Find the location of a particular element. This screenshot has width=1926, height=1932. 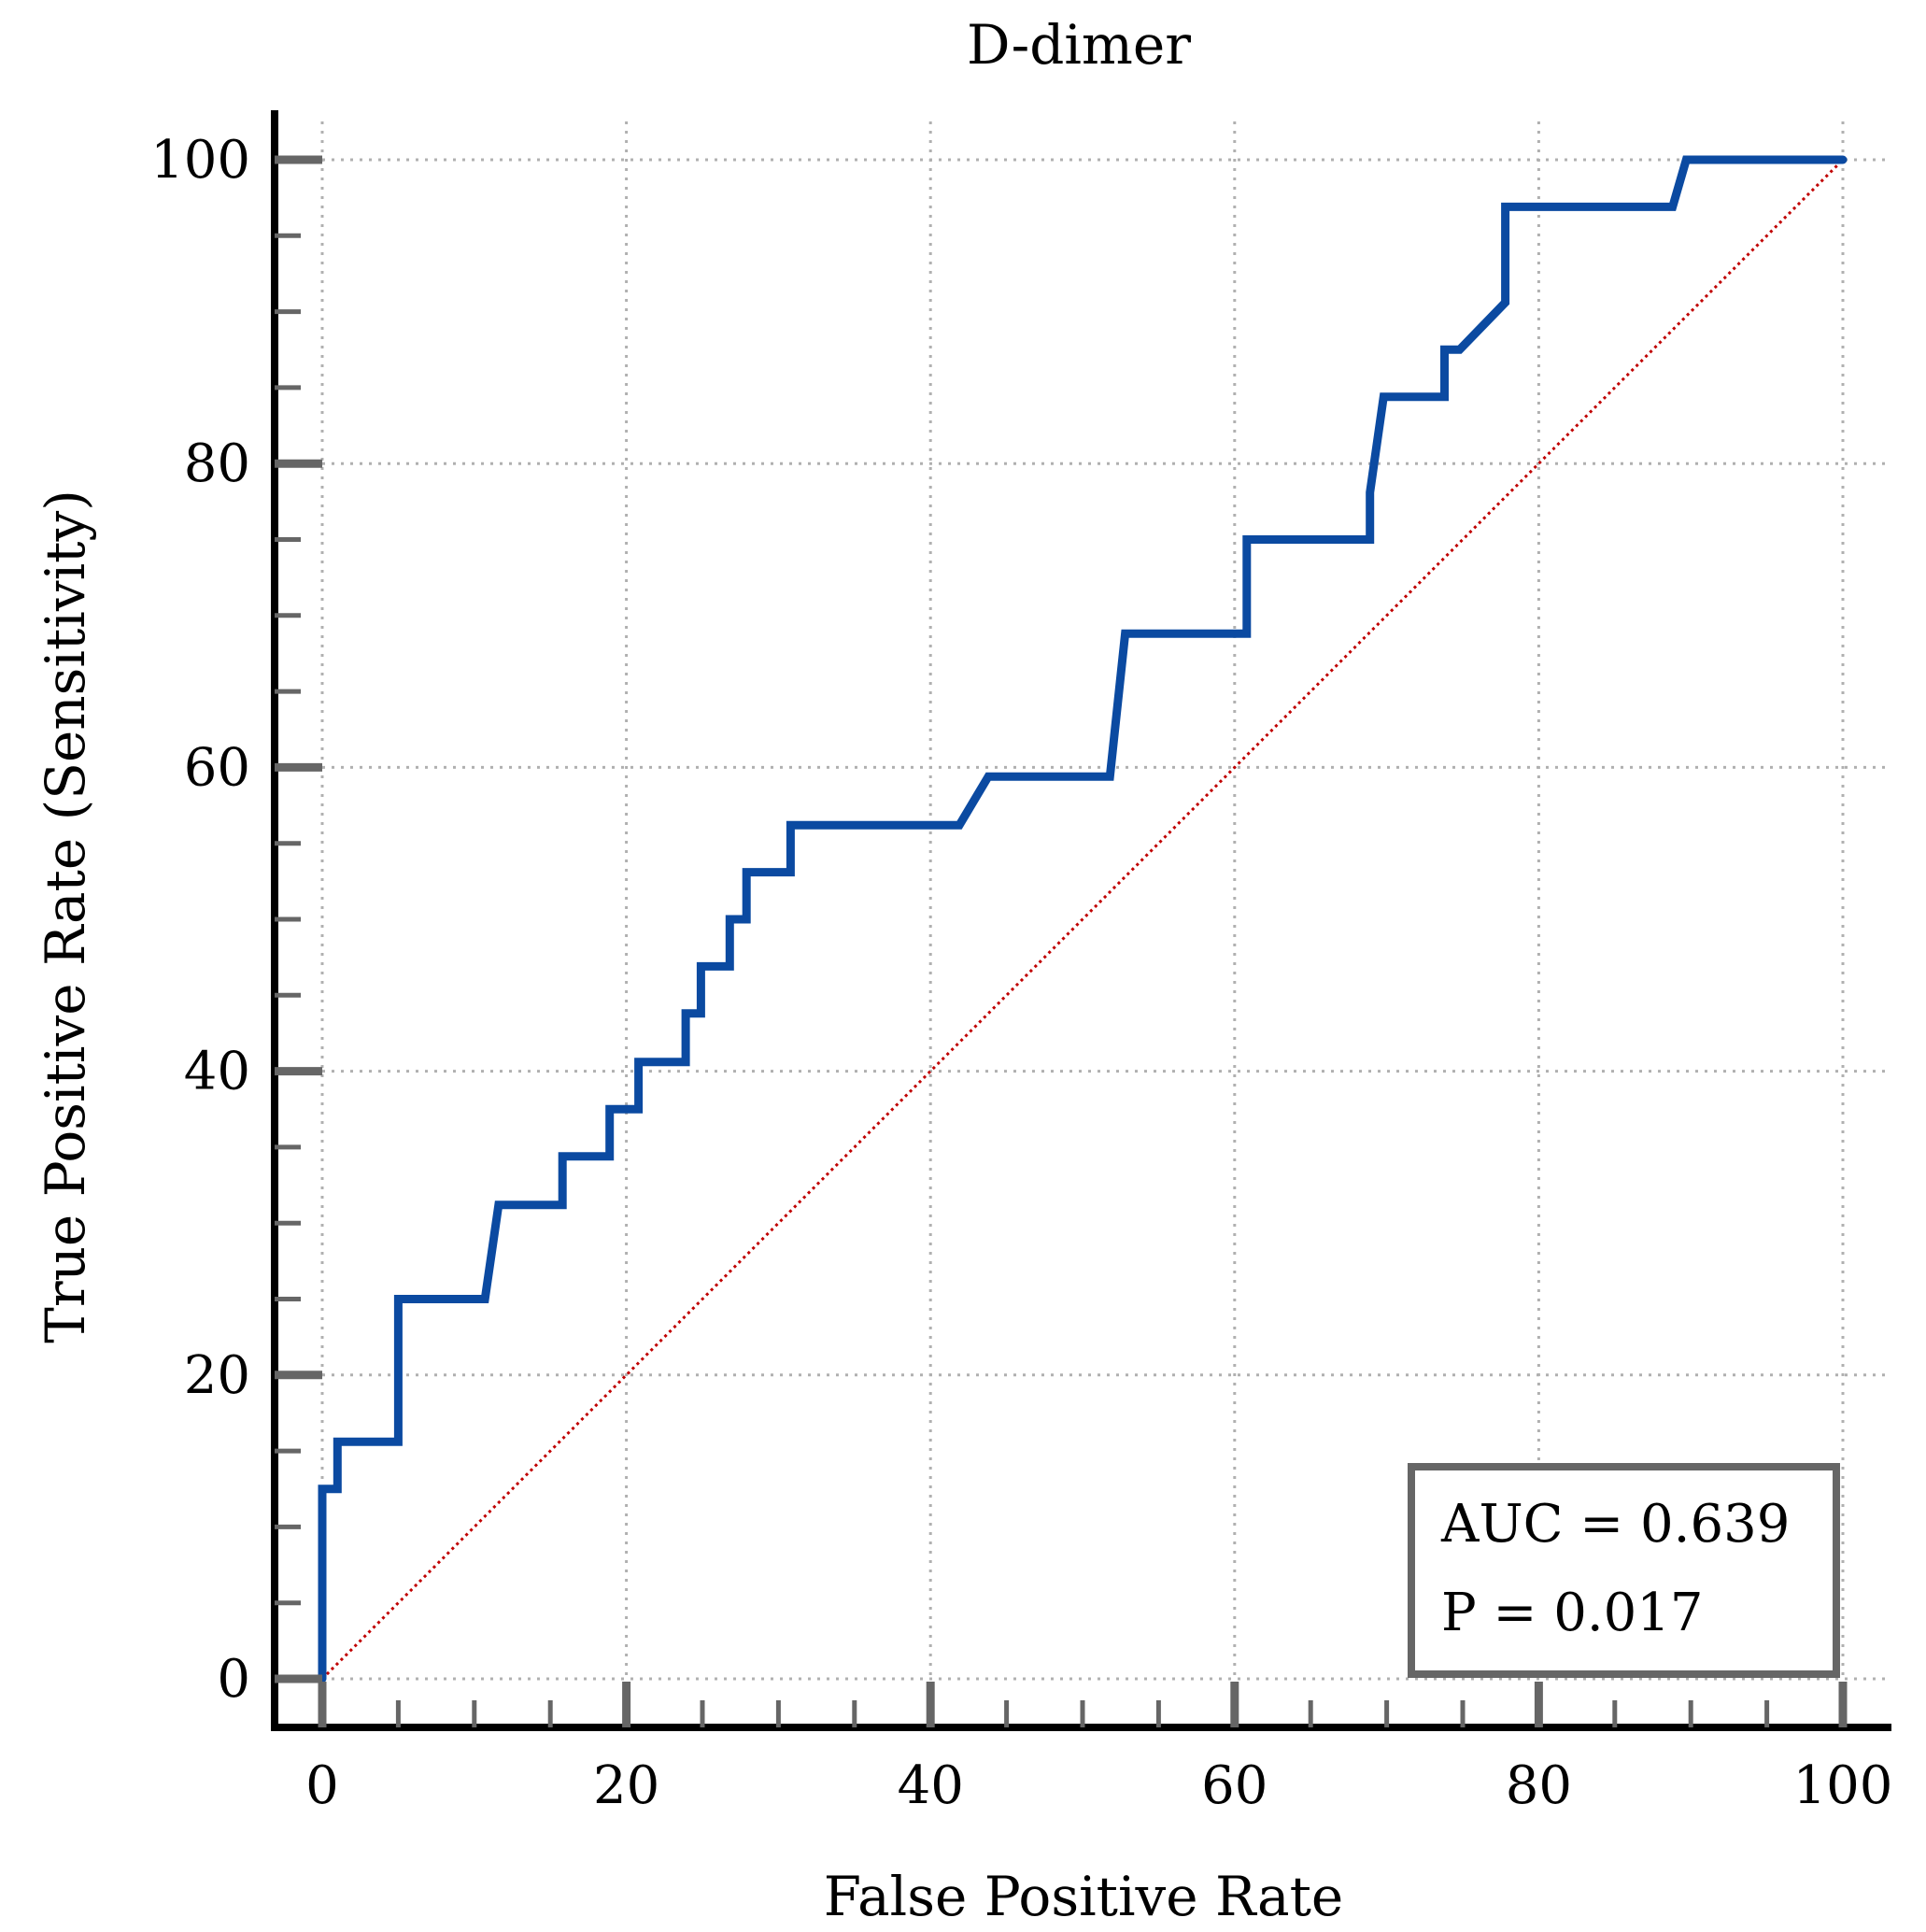

auc-annotation: AUC = 0.639 is located at coordinates (1615, 1524).